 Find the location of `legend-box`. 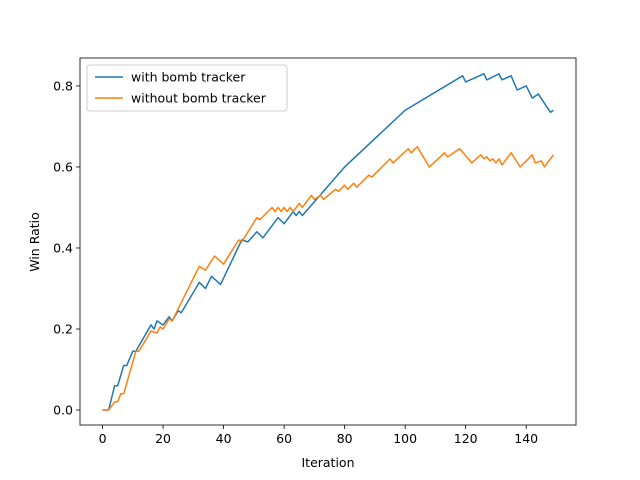

legend-box is located at coordinates (187, 88).